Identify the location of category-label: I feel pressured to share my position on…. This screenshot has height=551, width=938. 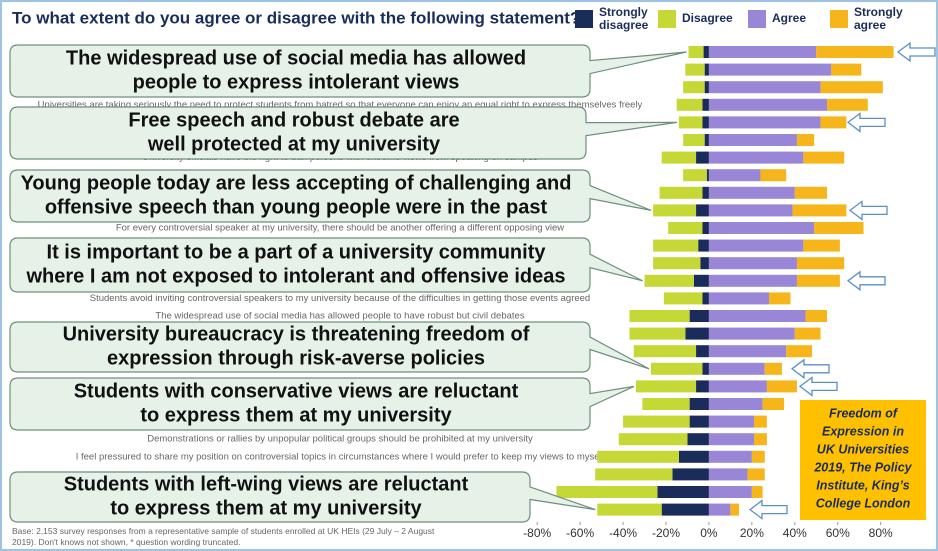
(340, 456).